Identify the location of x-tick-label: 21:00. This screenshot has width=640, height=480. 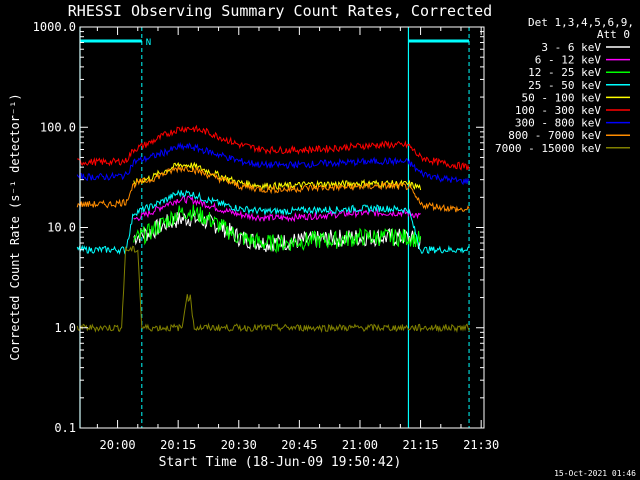
(360, 445).